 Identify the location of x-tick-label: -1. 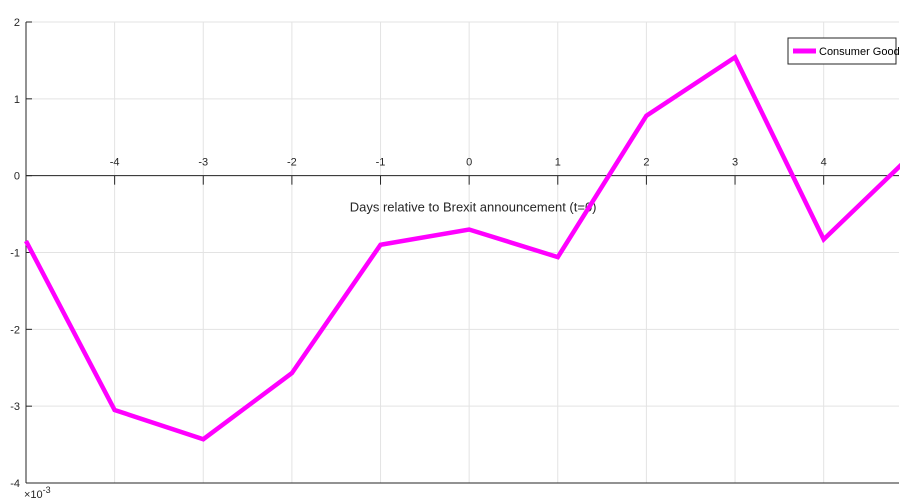
(381, 163).